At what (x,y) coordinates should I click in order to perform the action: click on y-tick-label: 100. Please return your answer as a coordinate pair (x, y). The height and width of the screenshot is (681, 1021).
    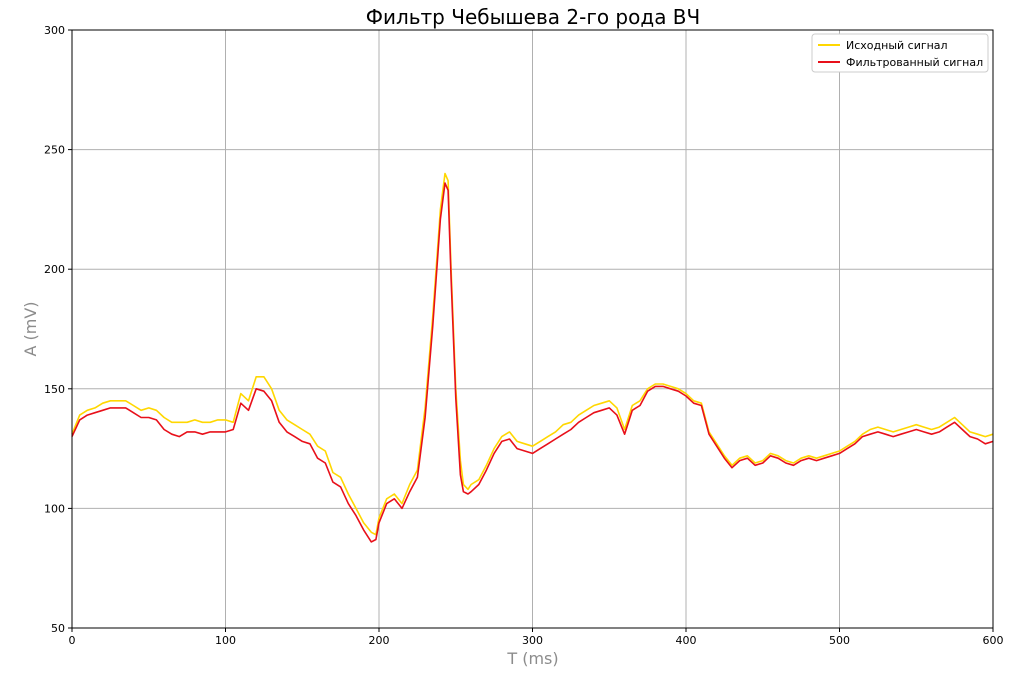
    Looking at the image, I should click on (54, 508).